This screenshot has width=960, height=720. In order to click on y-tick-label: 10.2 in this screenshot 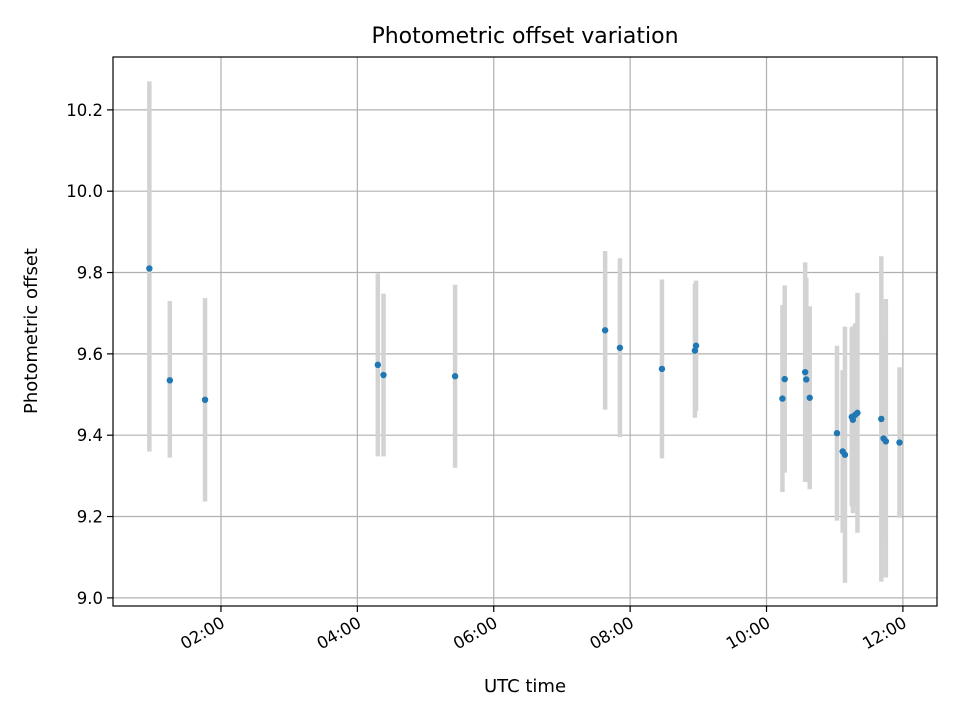, I will do `click(84, 110)`.